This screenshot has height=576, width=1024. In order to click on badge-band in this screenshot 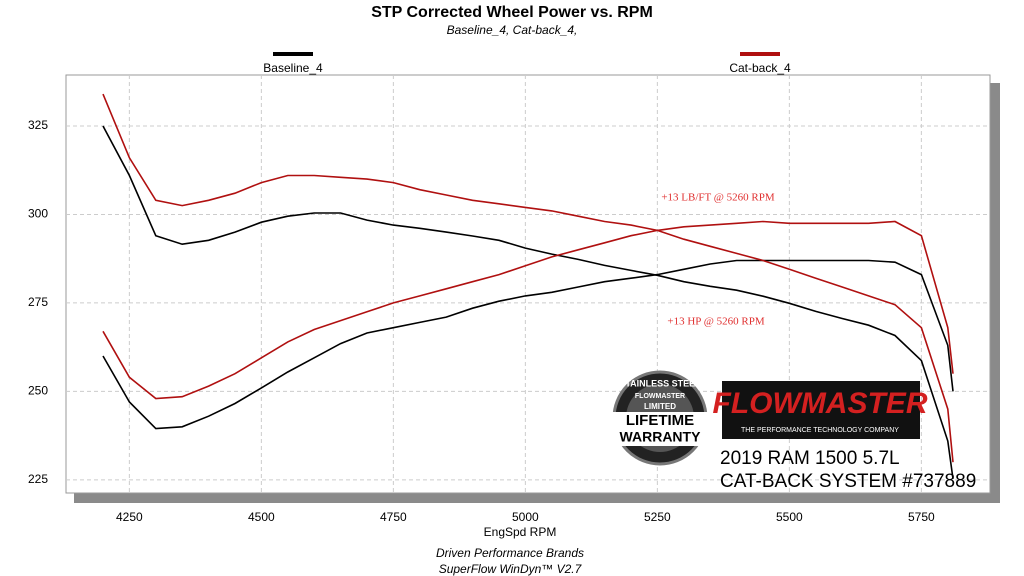, I will do `click(660, 429)`.